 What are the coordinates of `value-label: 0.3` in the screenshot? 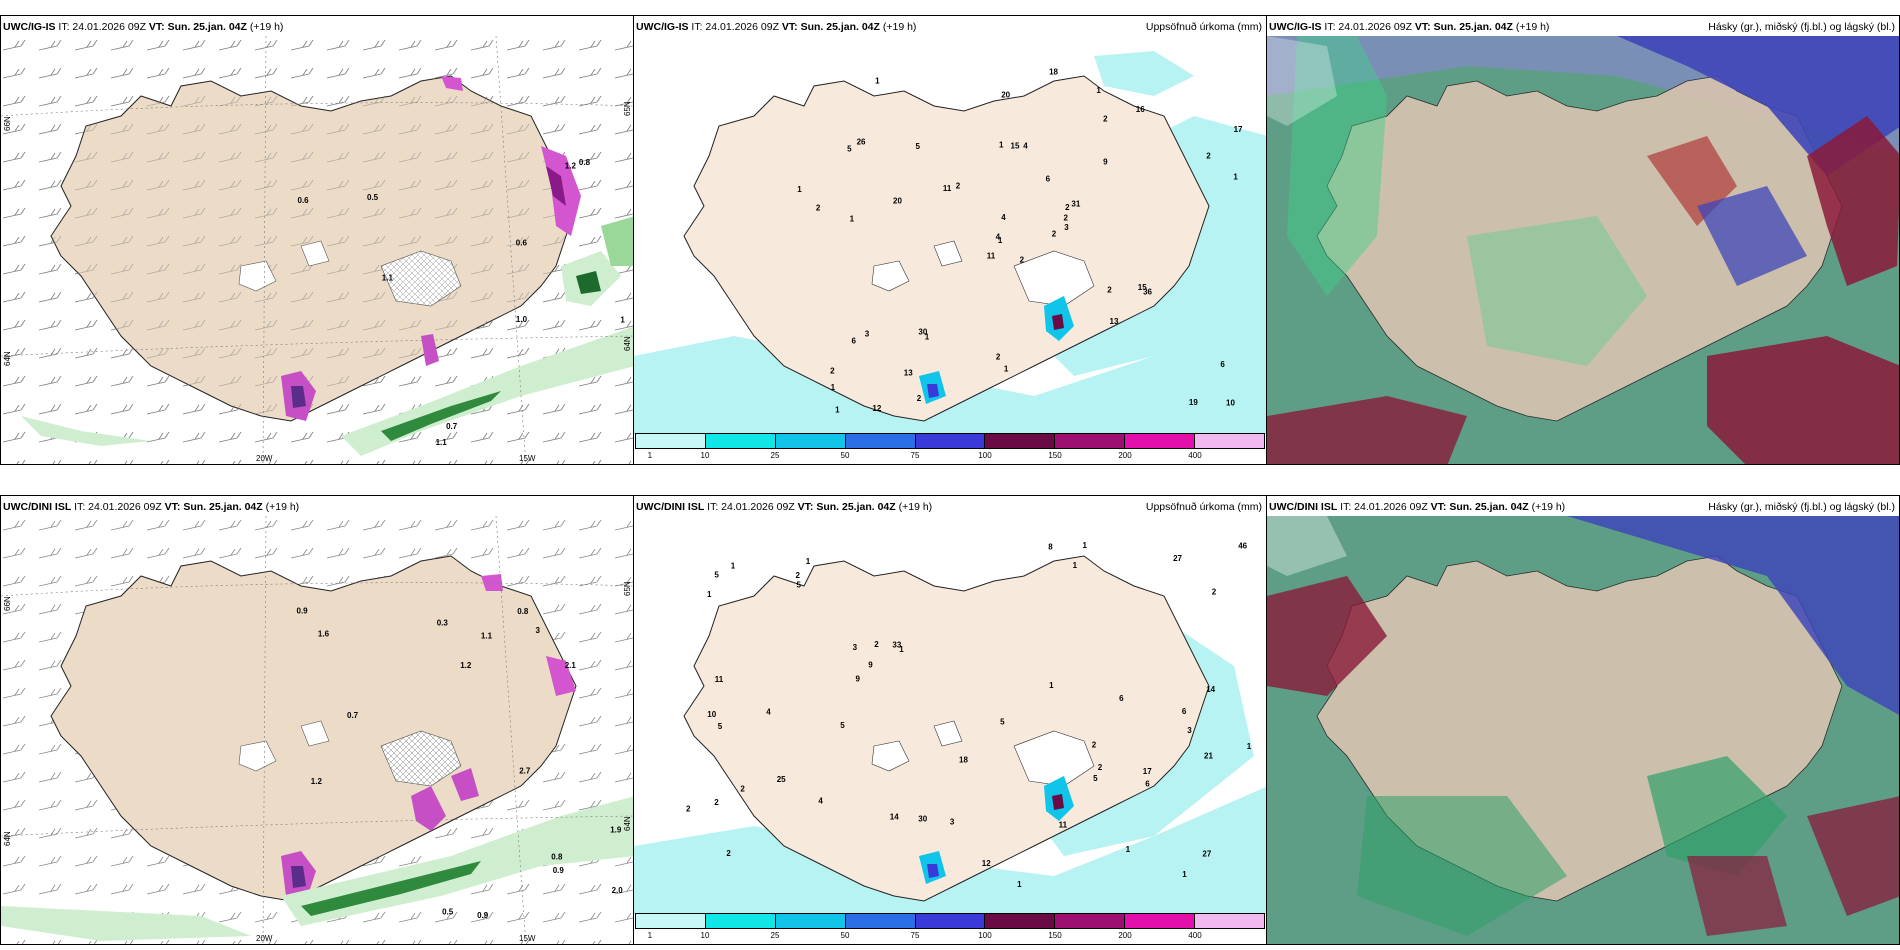 It's located at (443, 622).